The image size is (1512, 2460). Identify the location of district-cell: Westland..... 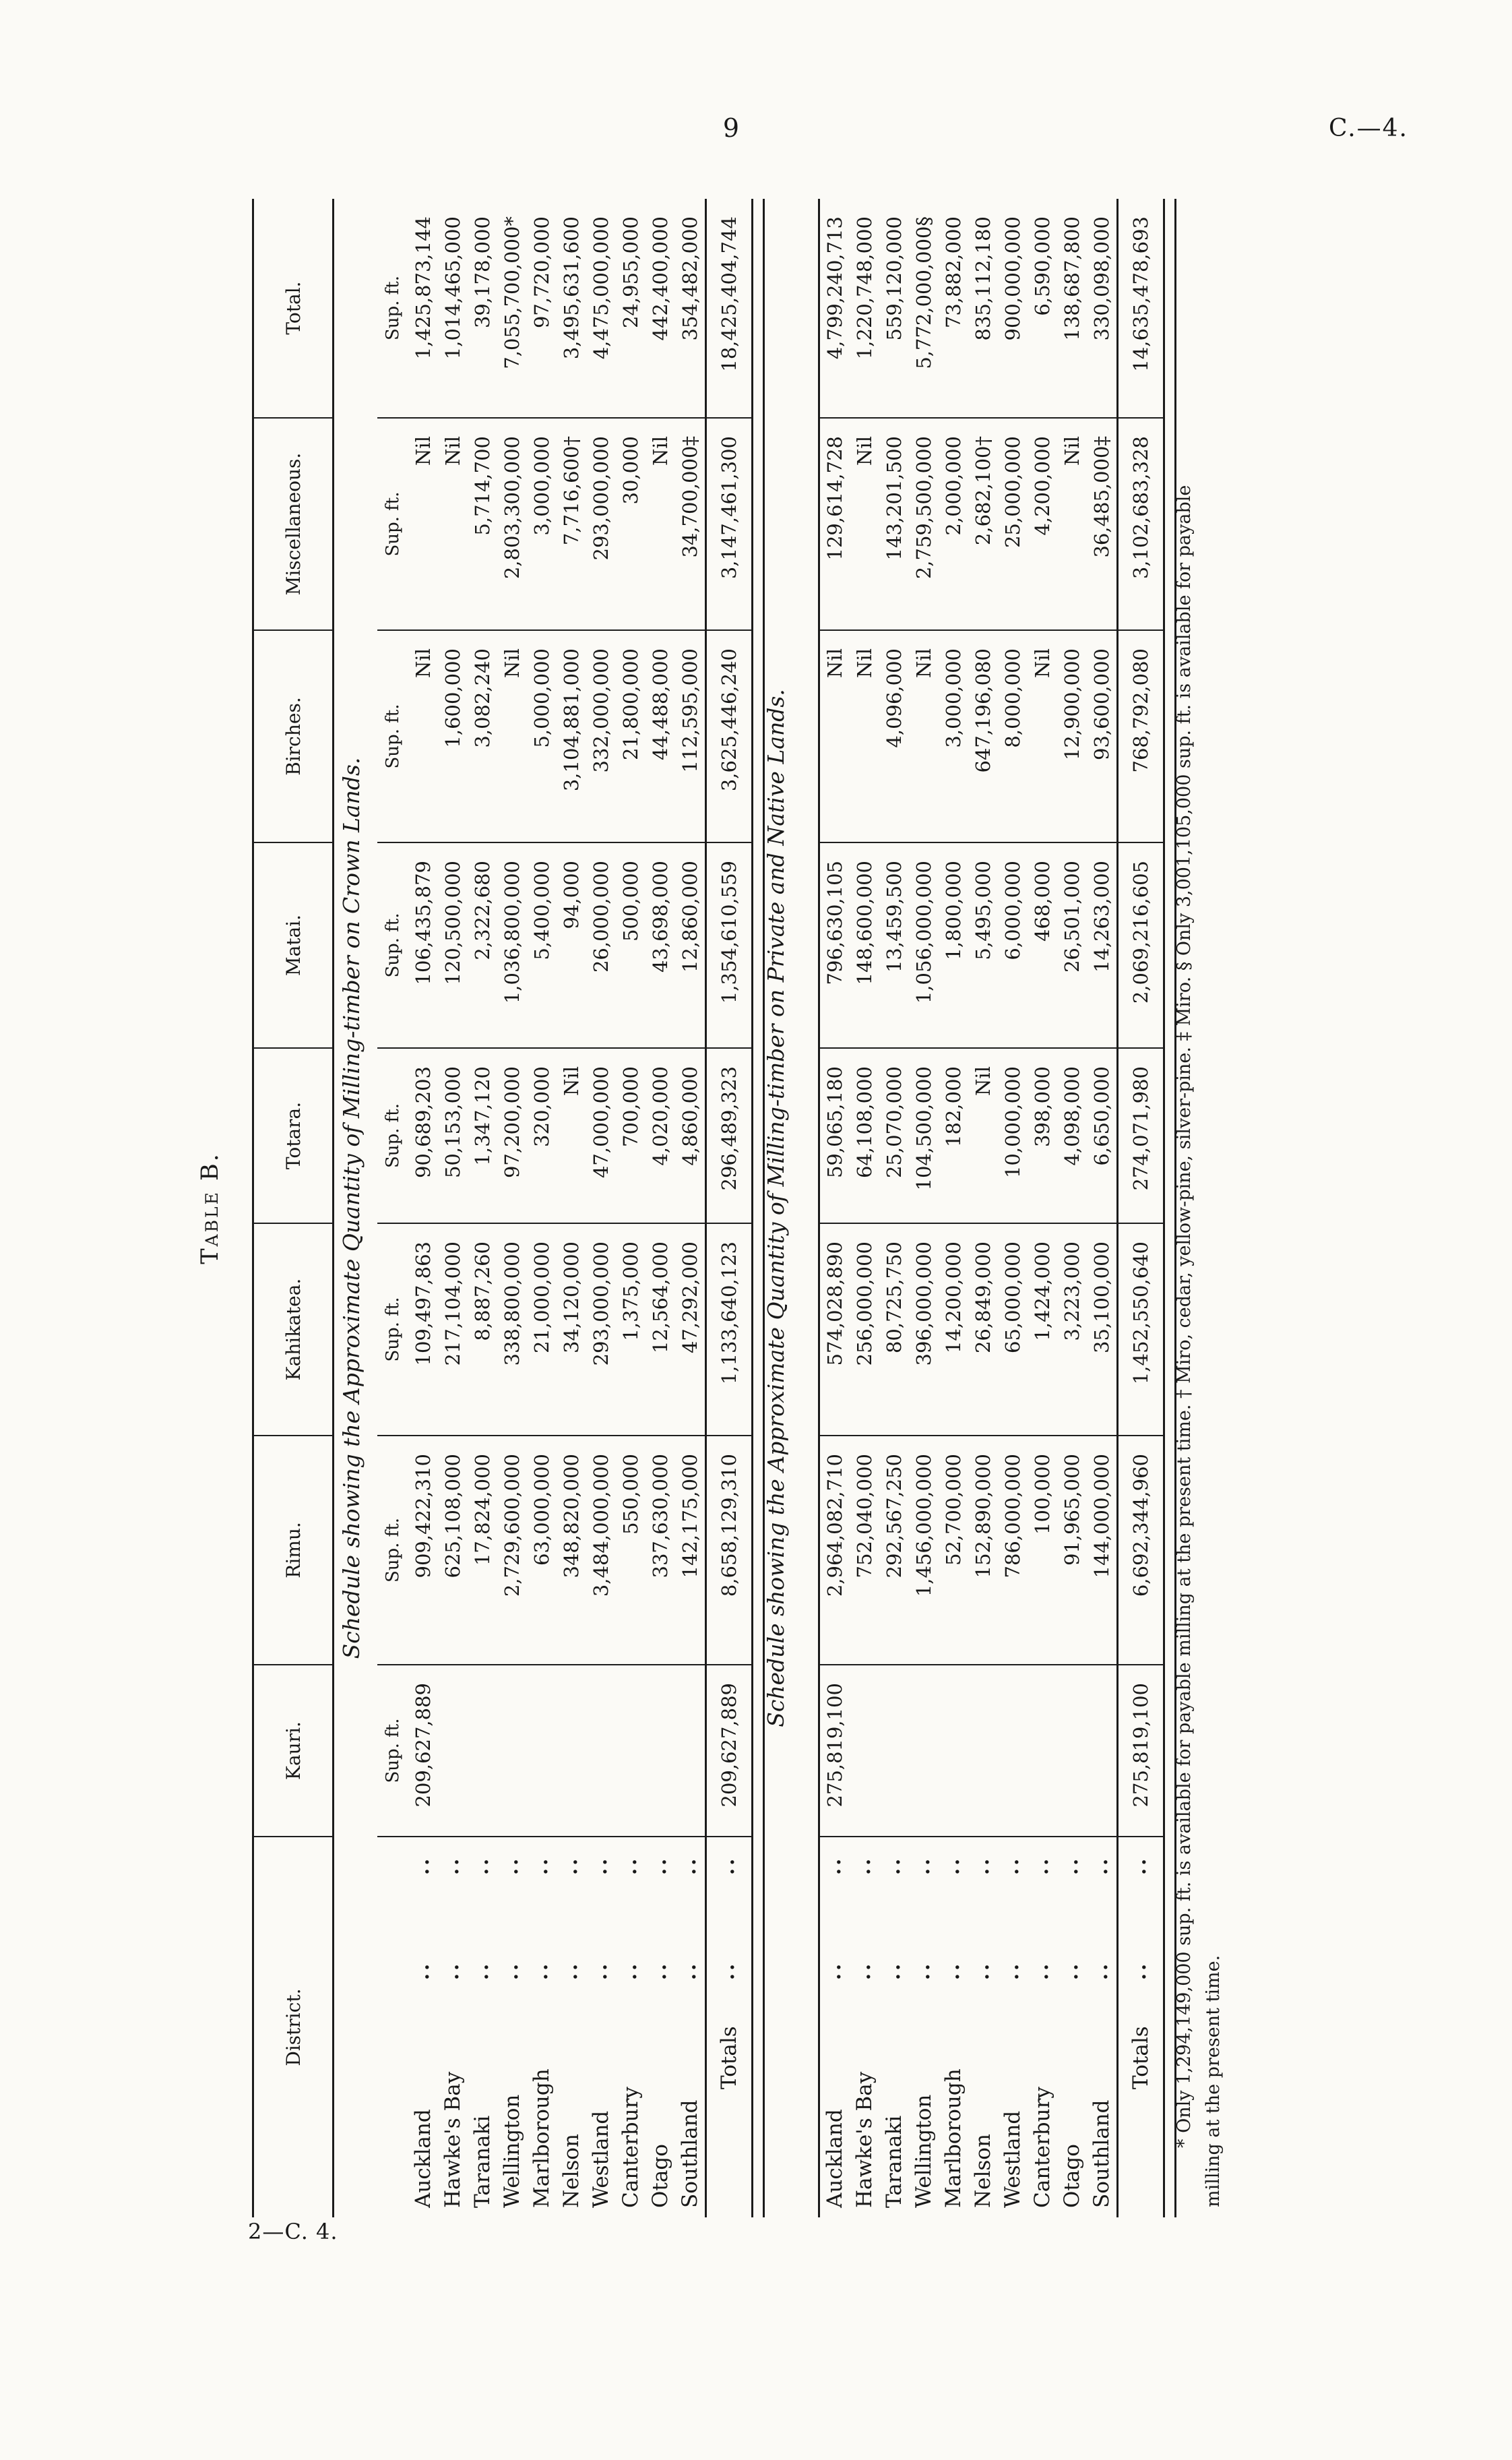
(1013, 2027).